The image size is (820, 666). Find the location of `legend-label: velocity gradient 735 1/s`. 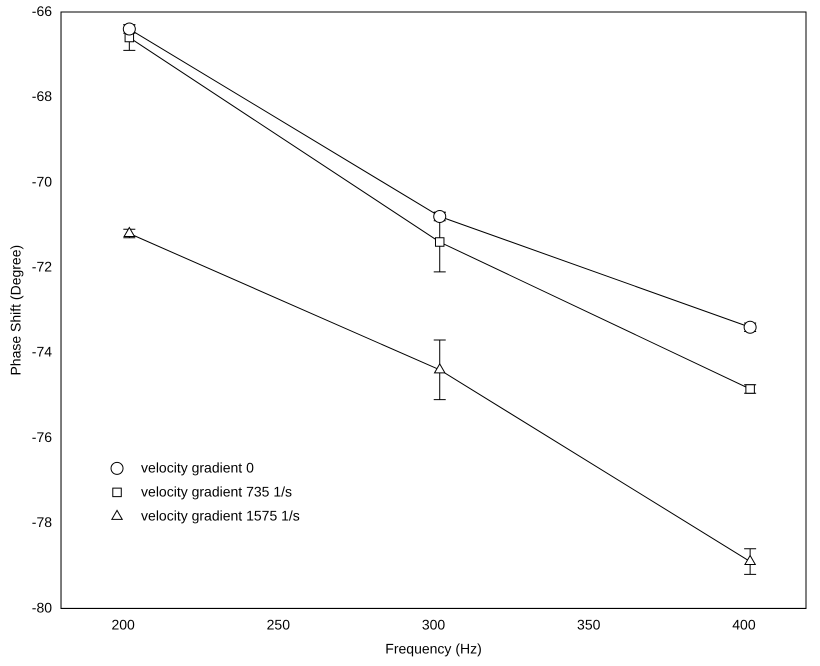

legend-label: velocity gradient 735 1/s is located at coordinates (216, 491).